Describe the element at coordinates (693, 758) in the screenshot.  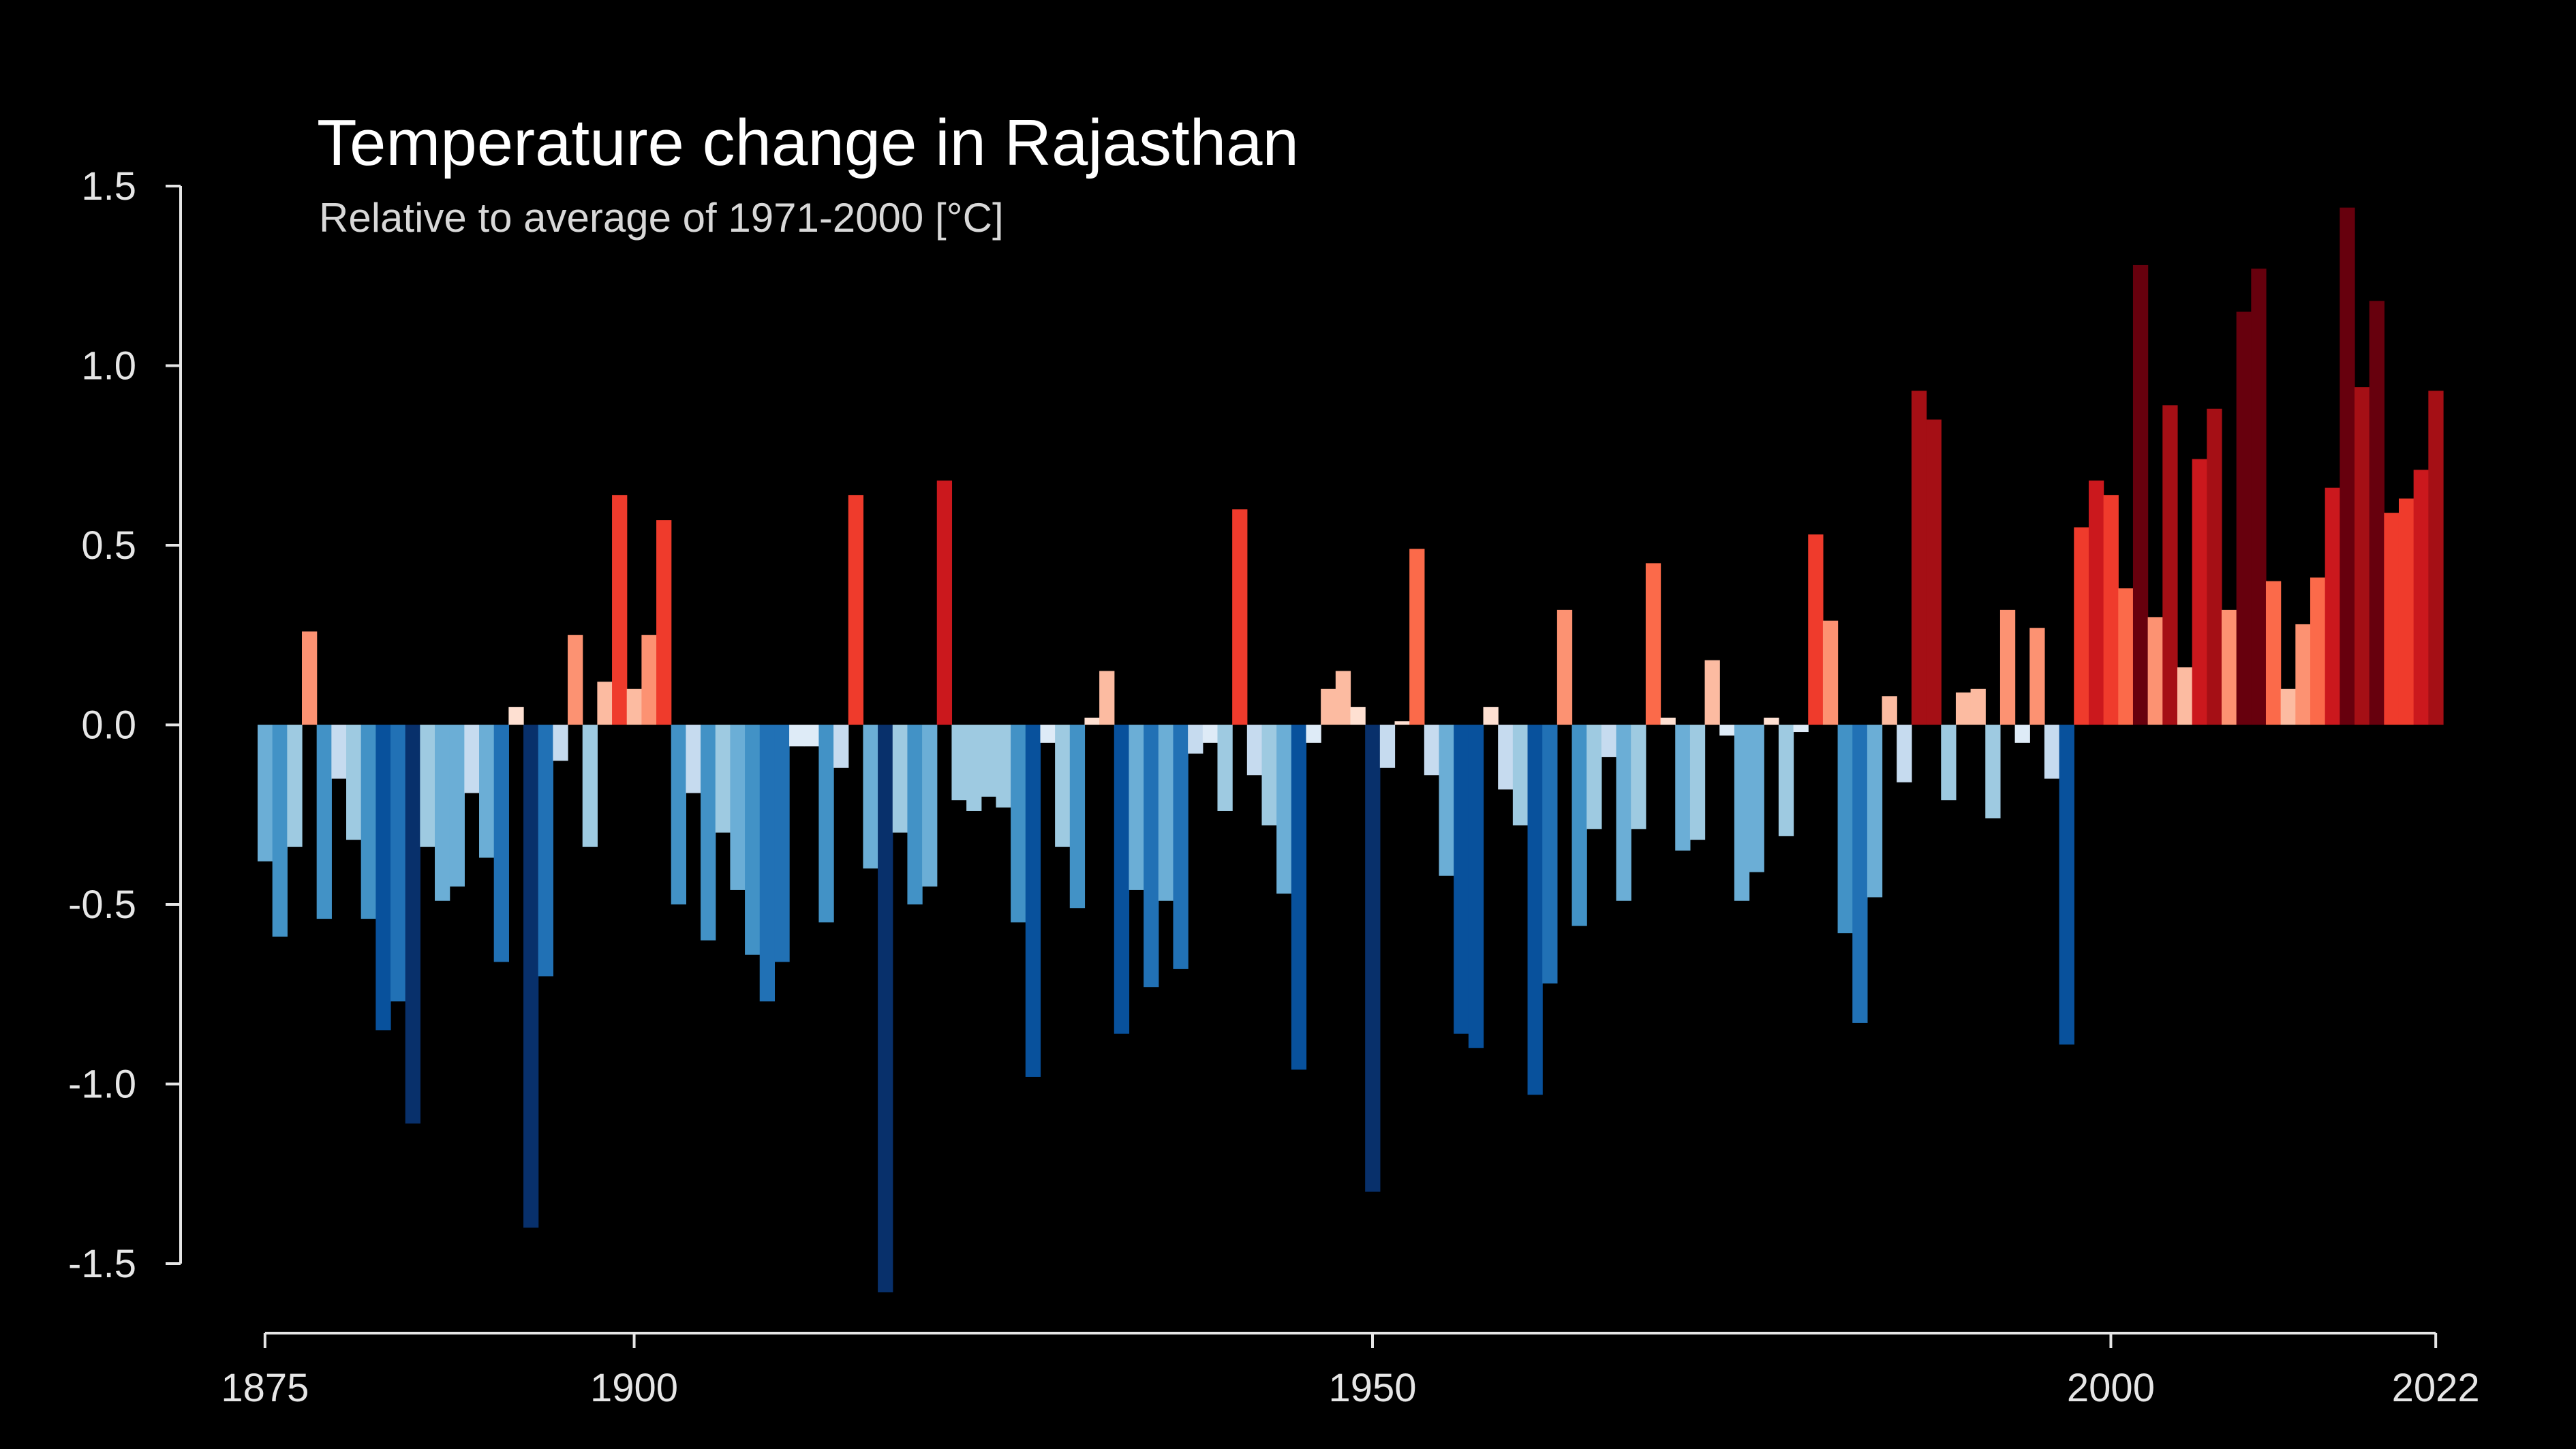
I see `bar-1904` at that location.